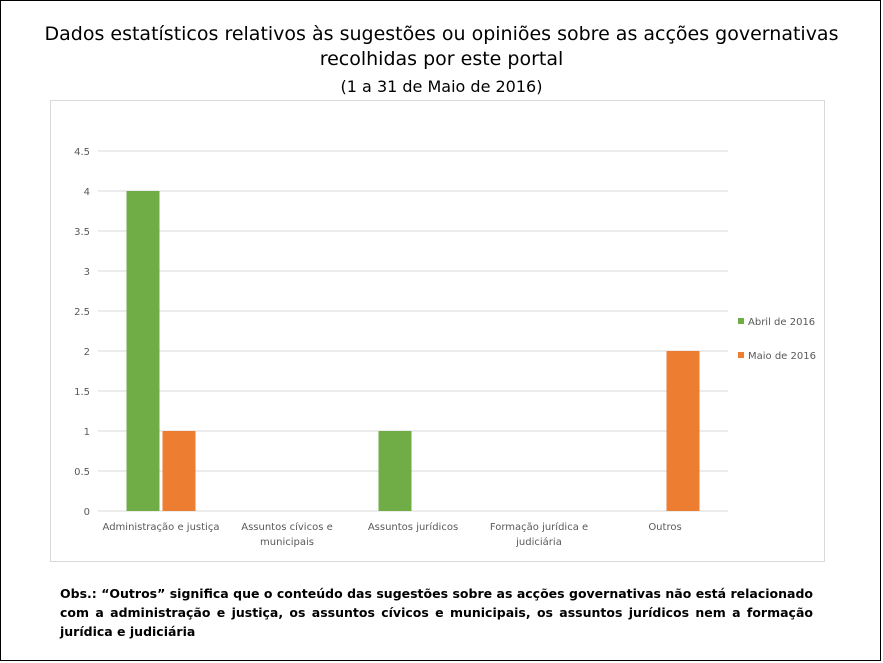 This screenshot has width=883, height=663. I want to click on y-tick-label: 1, so click(87, 432).